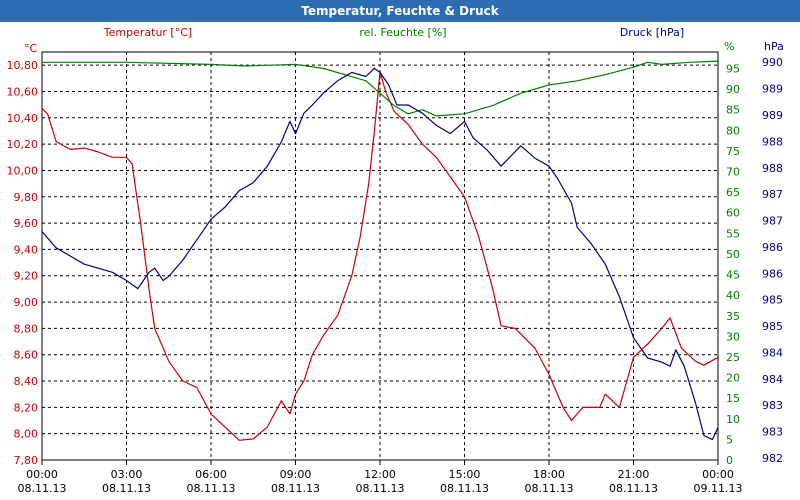 This screenshot has height=500, width=800. Describe the element at coordinates (26, 249) in the screenshot. I see `temperature-tick-label: 9,40` at that location.